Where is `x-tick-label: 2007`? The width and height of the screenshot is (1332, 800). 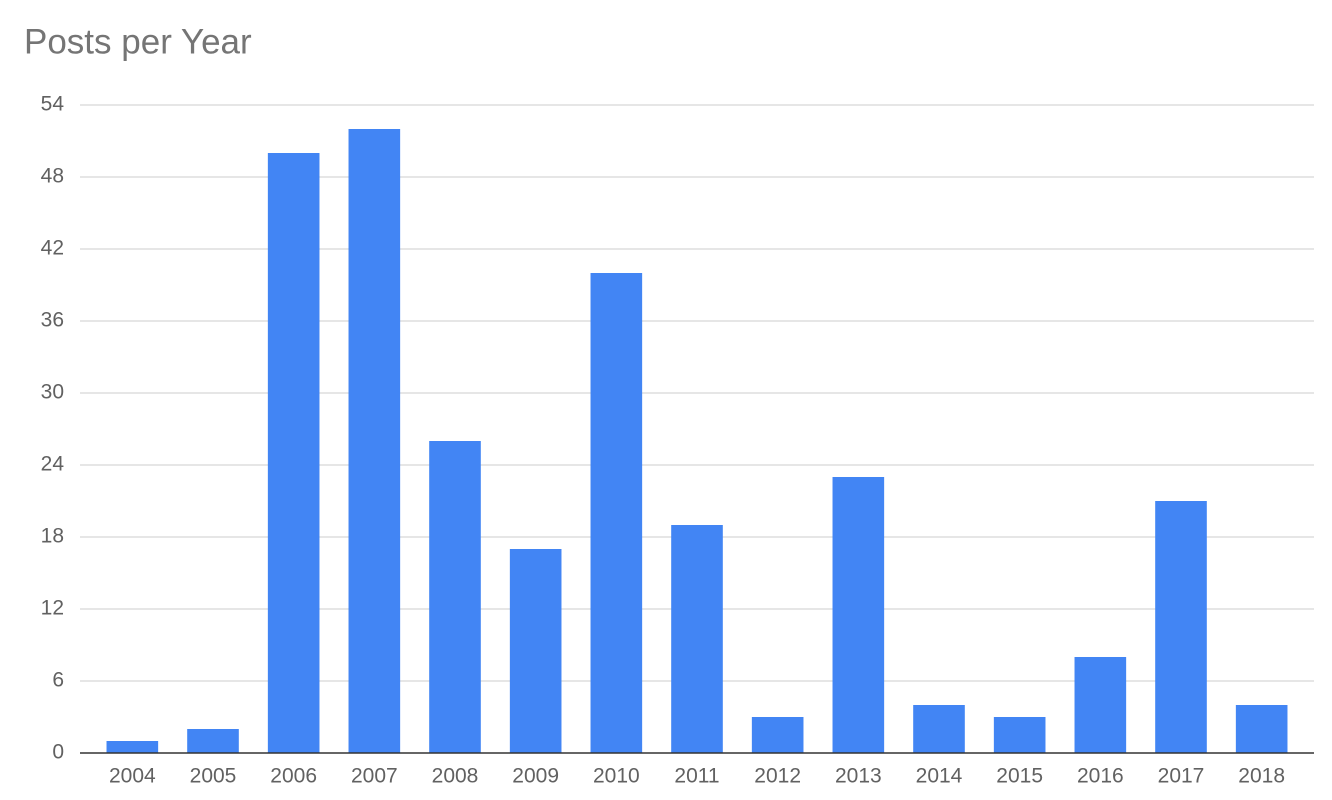
x-tick-label: 2007 is located at coordinates (374, 776).